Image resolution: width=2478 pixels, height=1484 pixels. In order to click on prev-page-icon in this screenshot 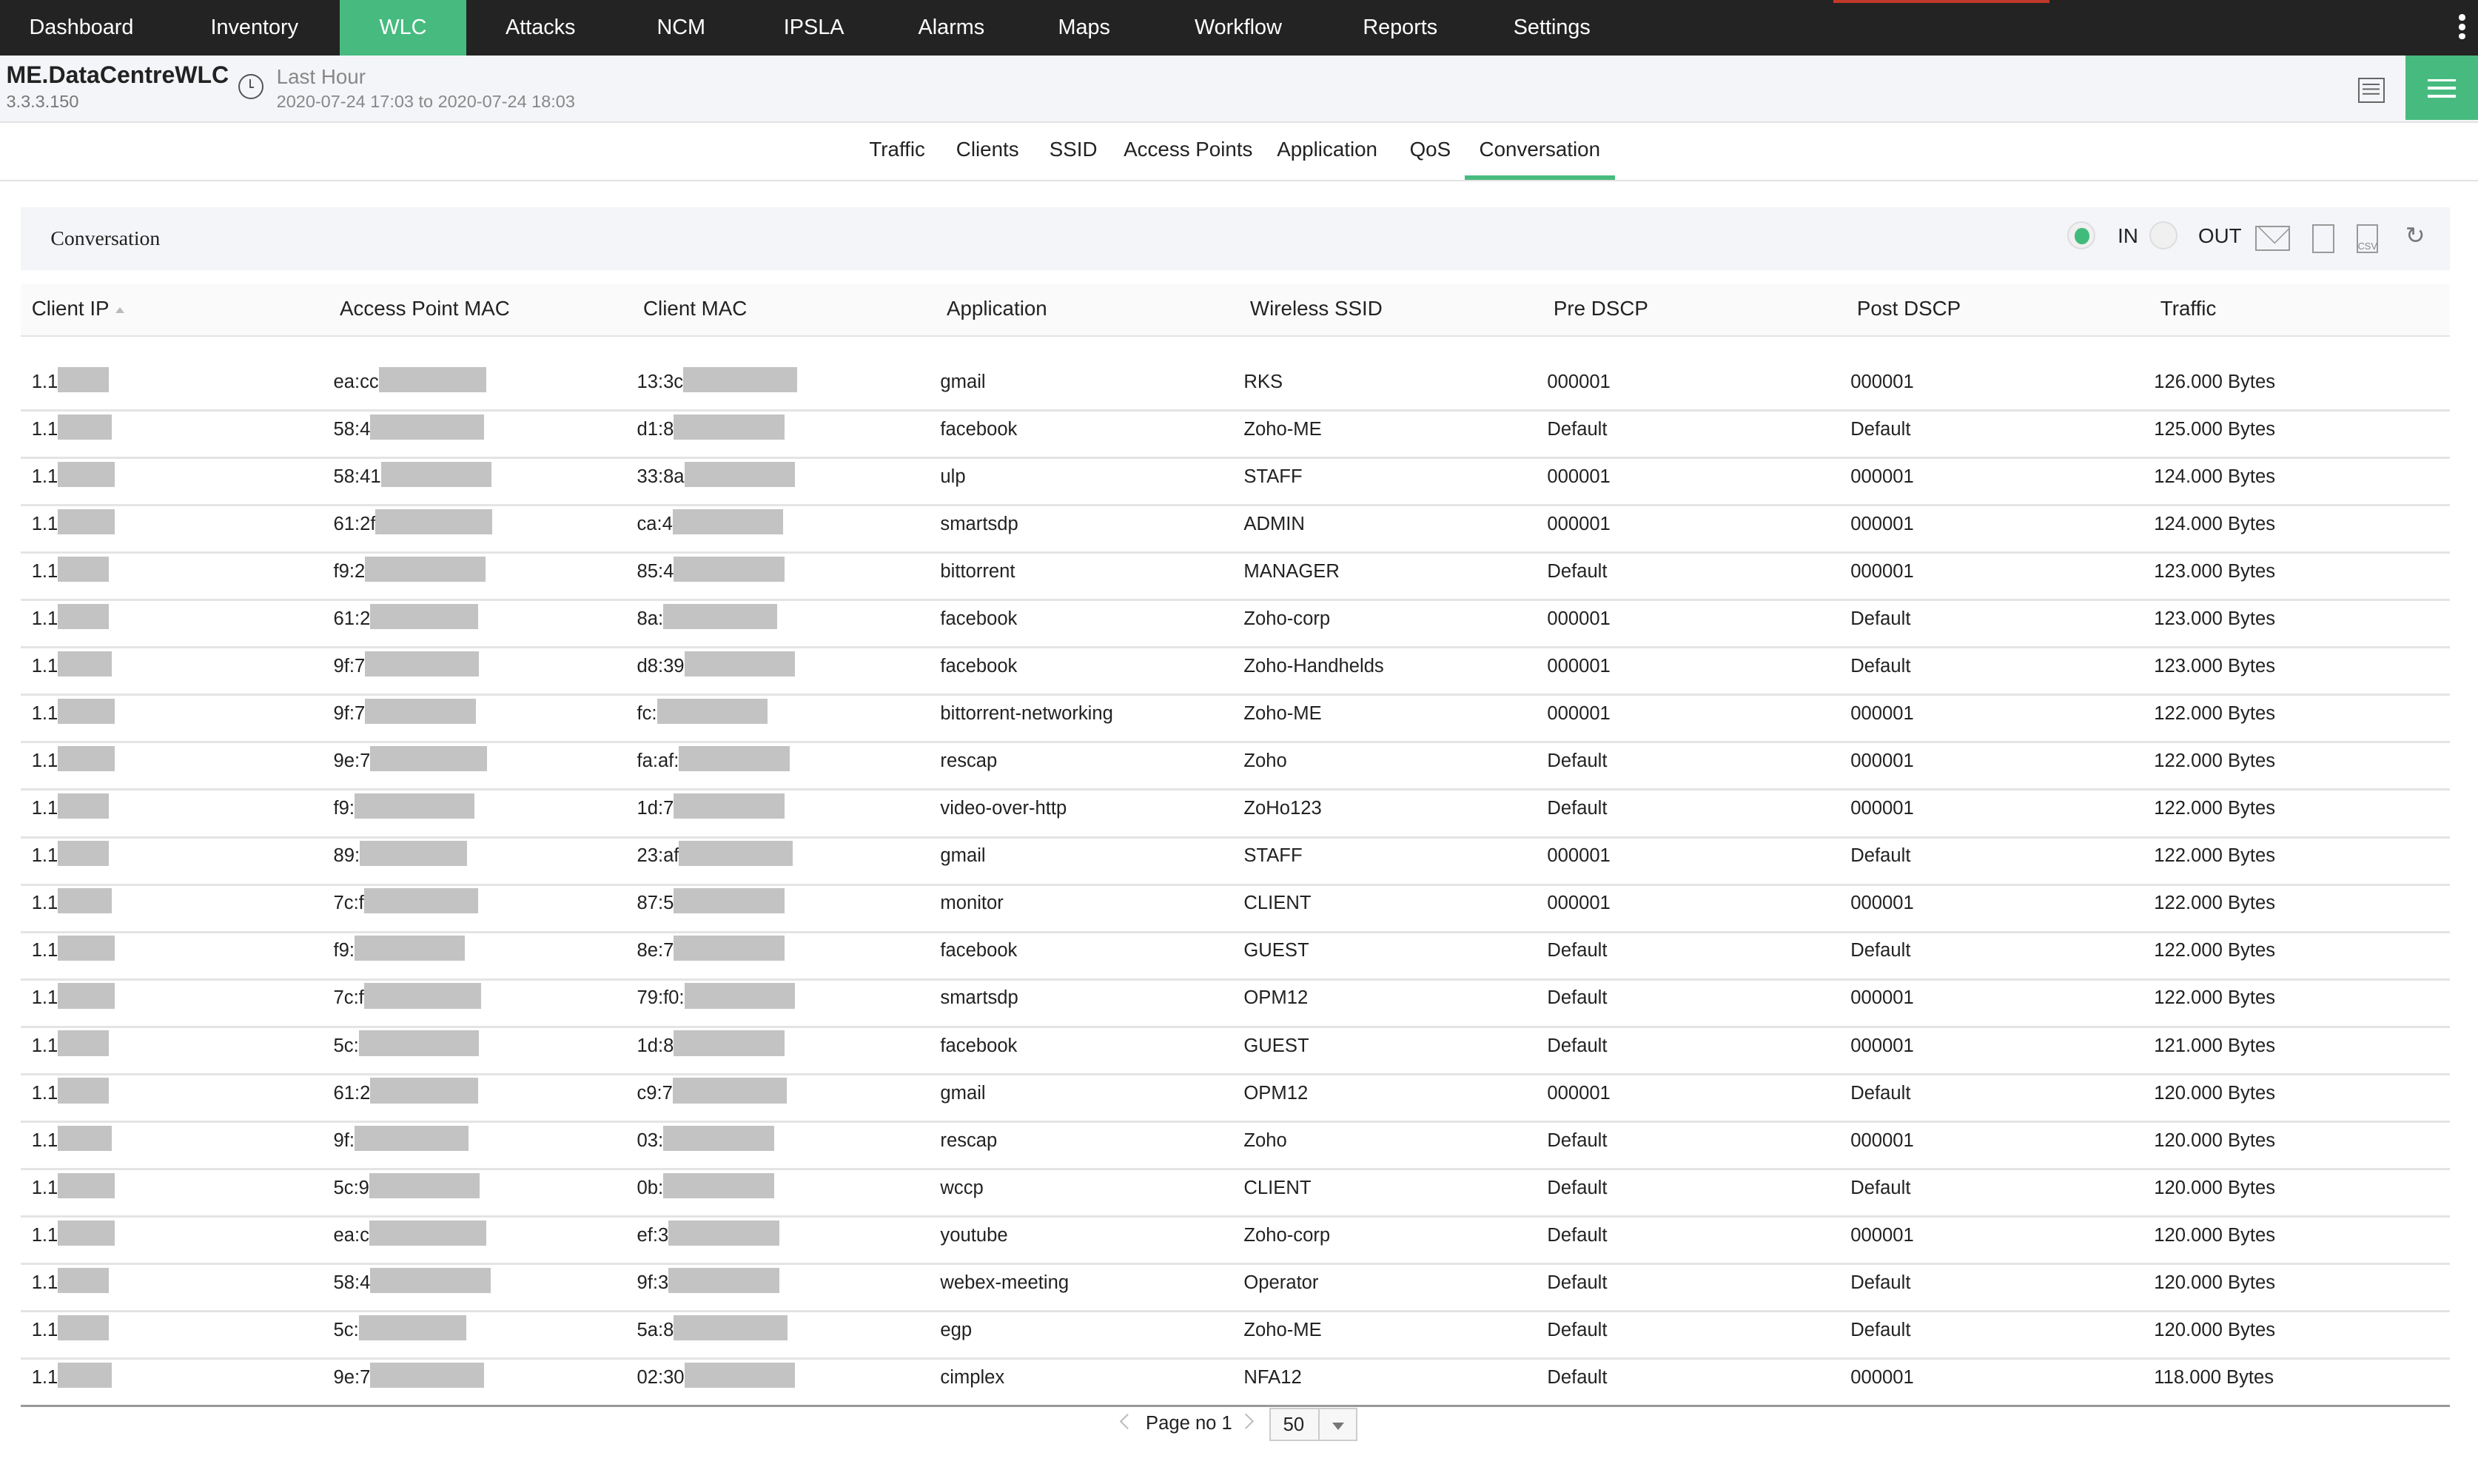, I will do `click(1127, 1421)`.